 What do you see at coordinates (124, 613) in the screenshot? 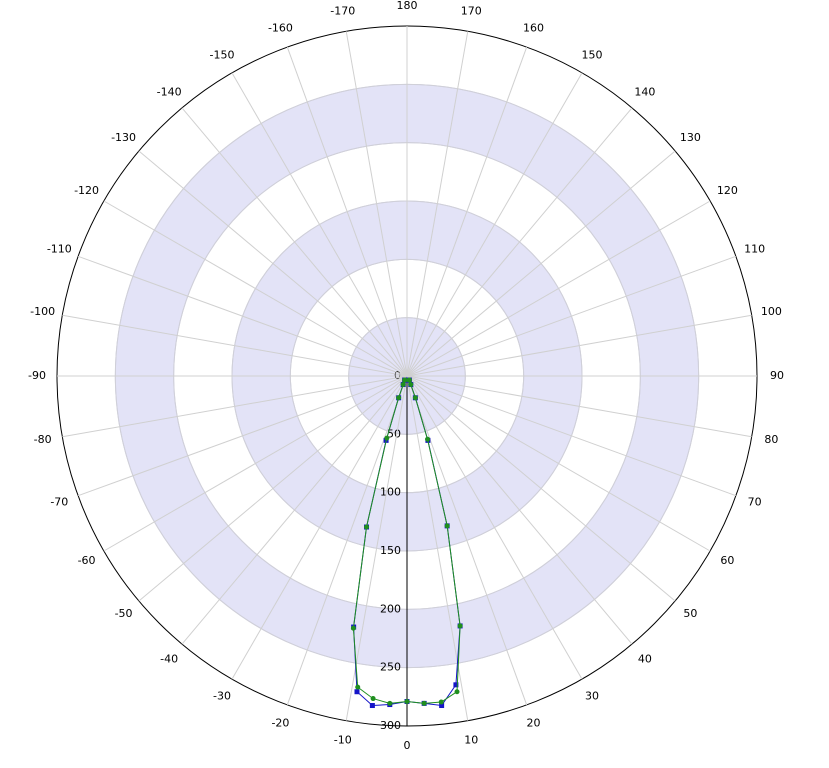
I see `theta-tick-label: -50` at bounding box center [124, 613].